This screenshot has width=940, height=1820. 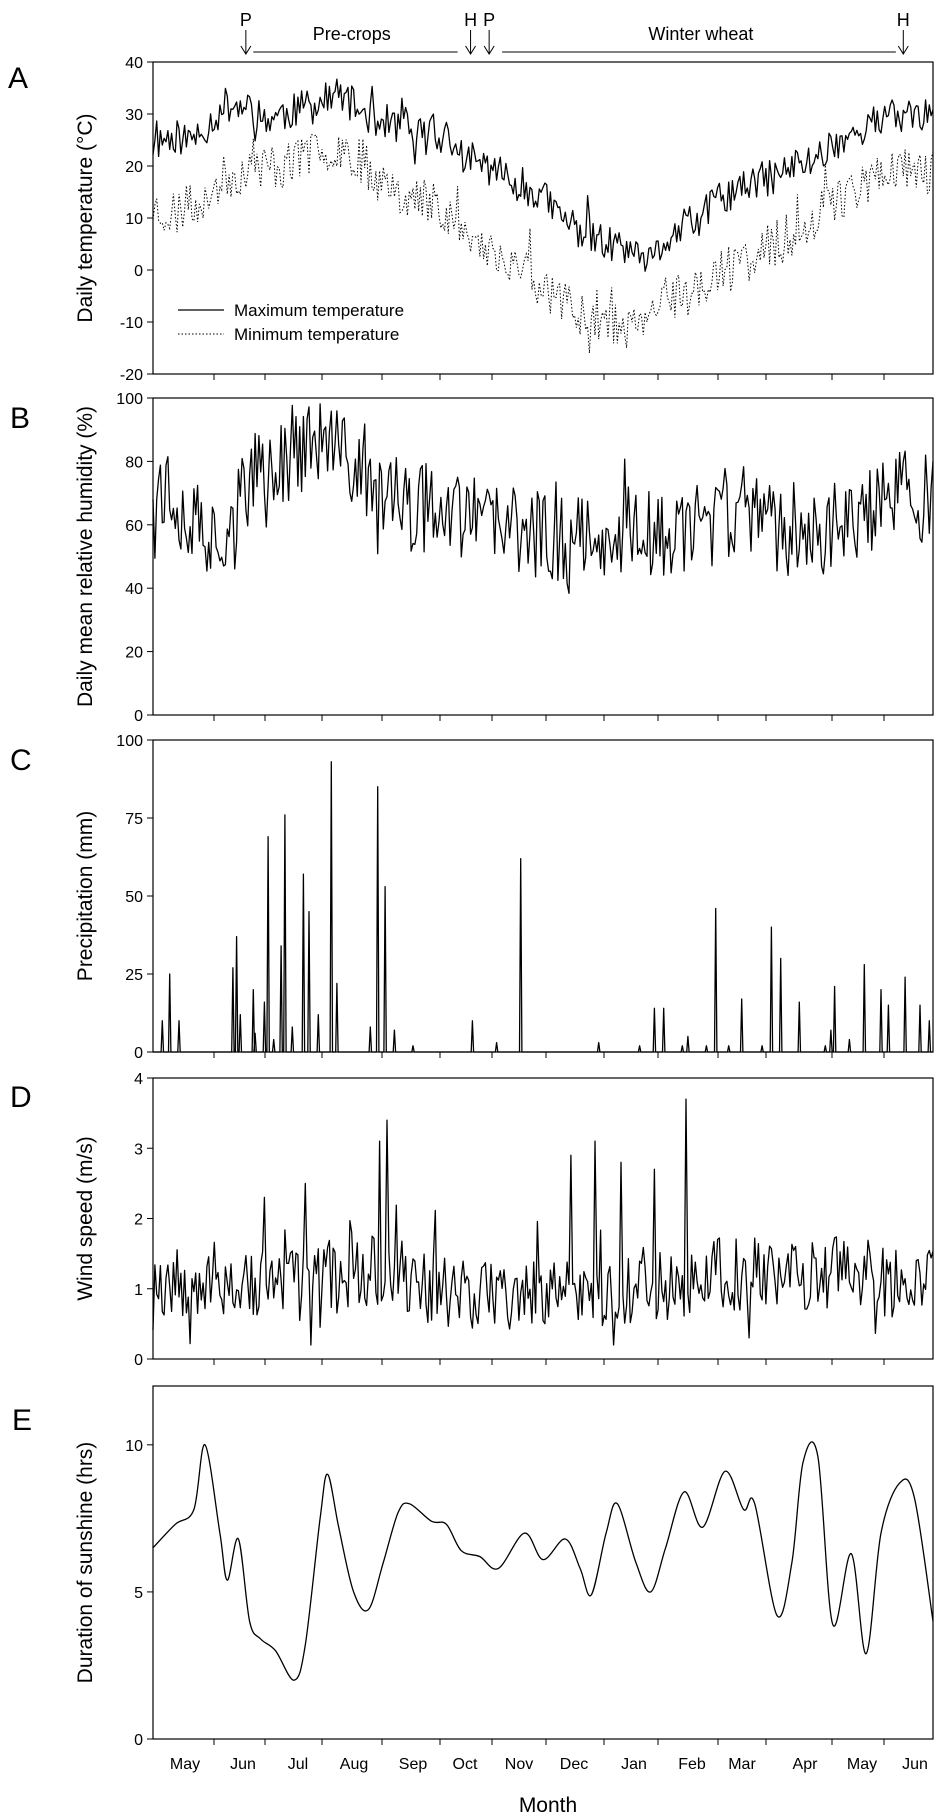 What do you see at coordinates (700, 34) in the screenshot?
I see `period-label: Winter wheat` at bounding box center [700, 34].